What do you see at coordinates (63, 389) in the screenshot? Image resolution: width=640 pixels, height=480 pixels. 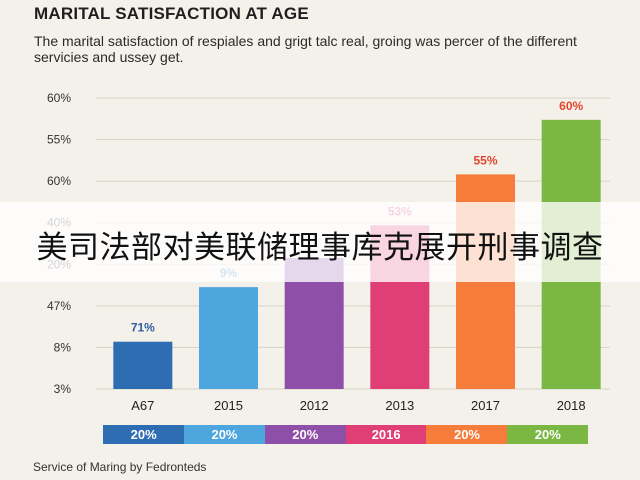 I see `y-tick-label: 3%` at bounding box center [63, 389].